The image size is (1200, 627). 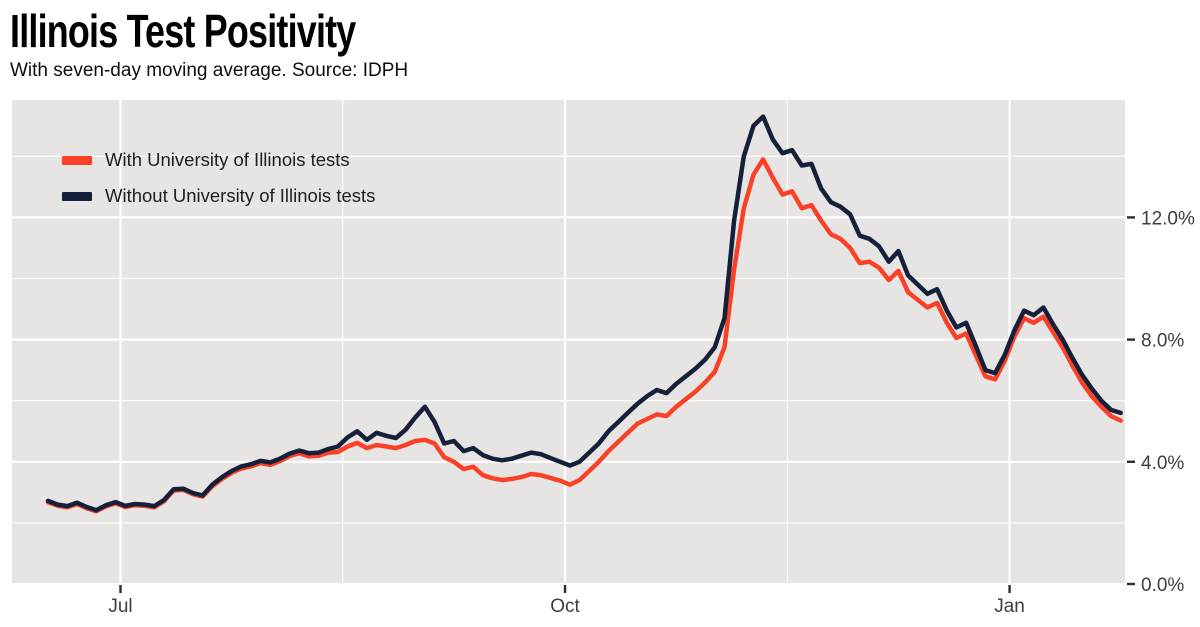 What do you see at coordinates (1168, 218) in the screenshot?
I see `y-tick-label: 12.0%` at bounding box center [1168, 218].